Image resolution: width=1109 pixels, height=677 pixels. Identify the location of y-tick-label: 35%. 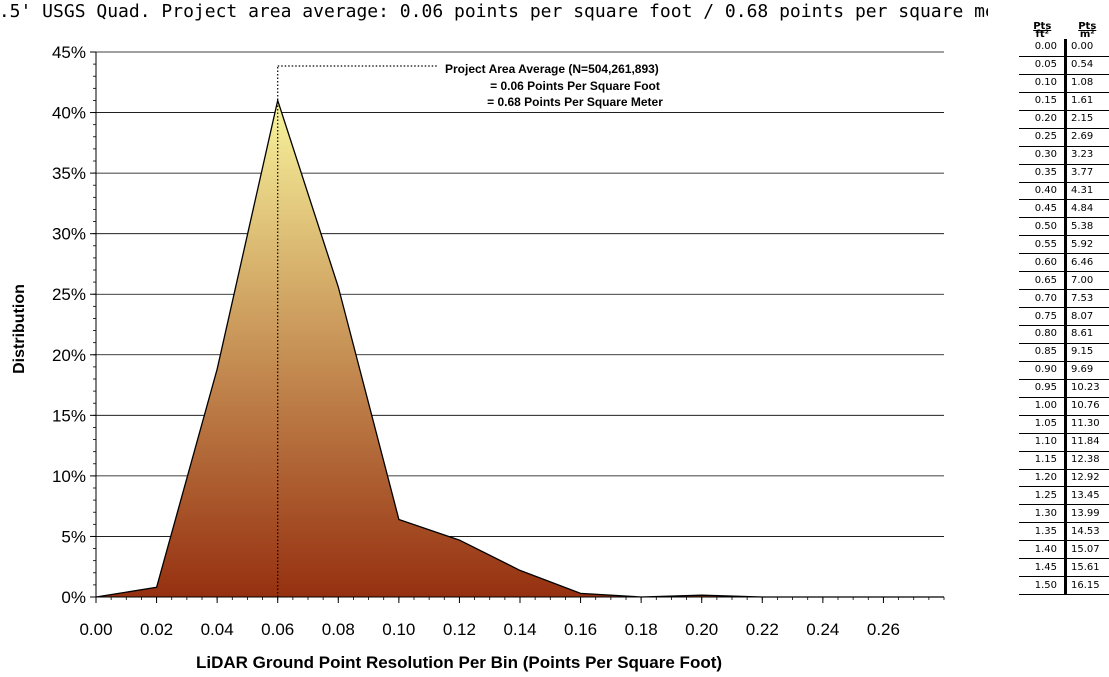
(69, 173).